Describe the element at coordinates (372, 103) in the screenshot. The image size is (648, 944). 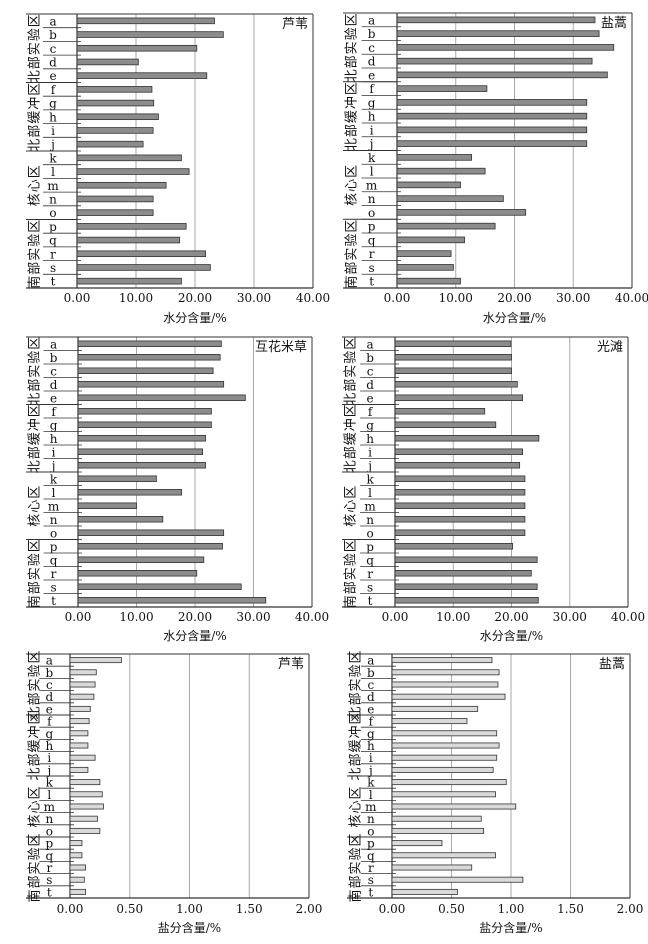
I see `category-tick-label: g` at that location.